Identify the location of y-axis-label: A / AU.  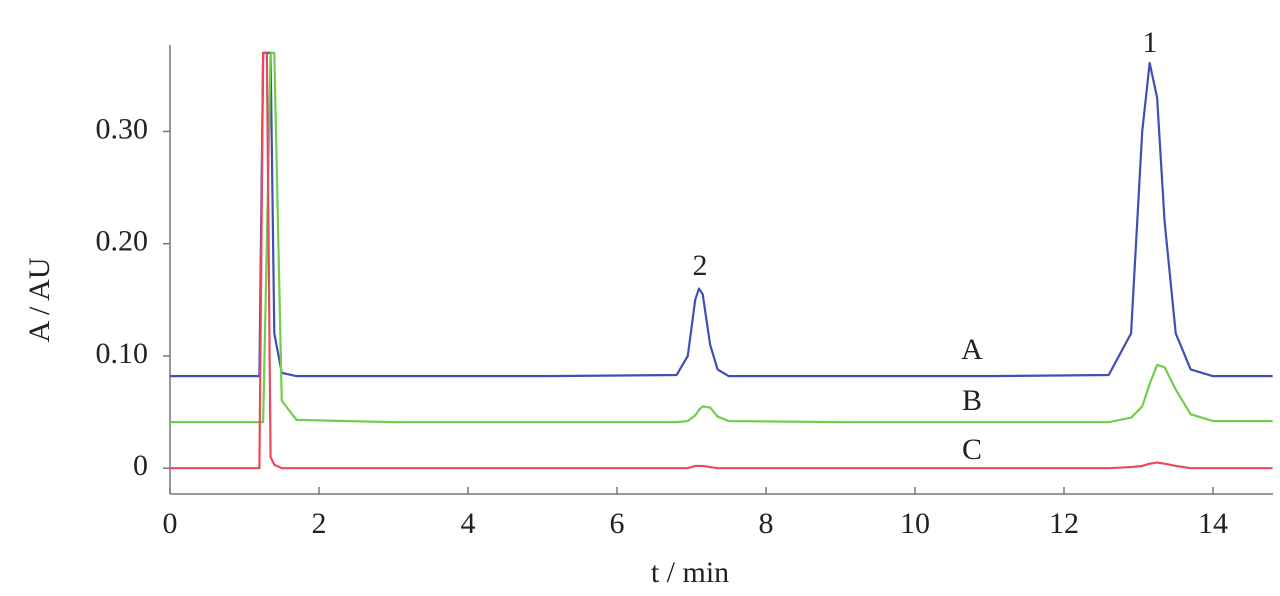
(39, 299).